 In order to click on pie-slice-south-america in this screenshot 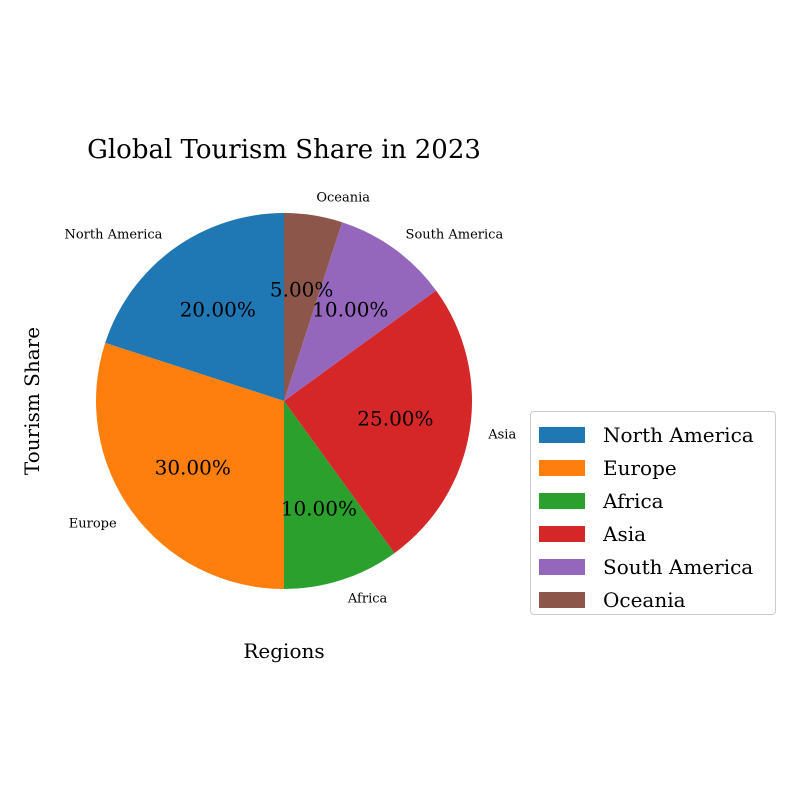, I will do `click(360, 311)`.